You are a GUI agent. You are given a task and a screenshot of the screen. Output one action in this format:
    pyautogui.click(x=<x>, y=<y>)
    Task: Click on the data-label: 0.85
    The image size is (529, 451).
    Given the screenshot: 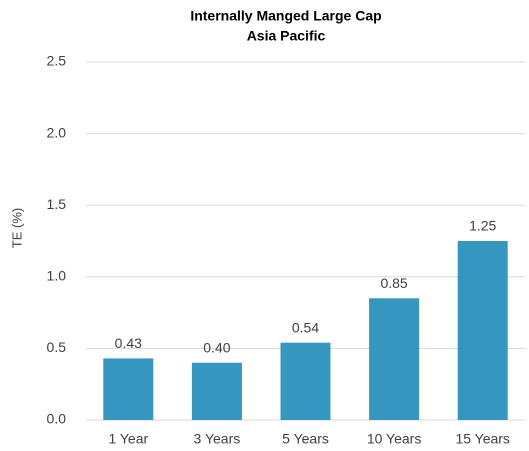 What is the action you would take?
    pyautogui.click(x=393, y=283)
    